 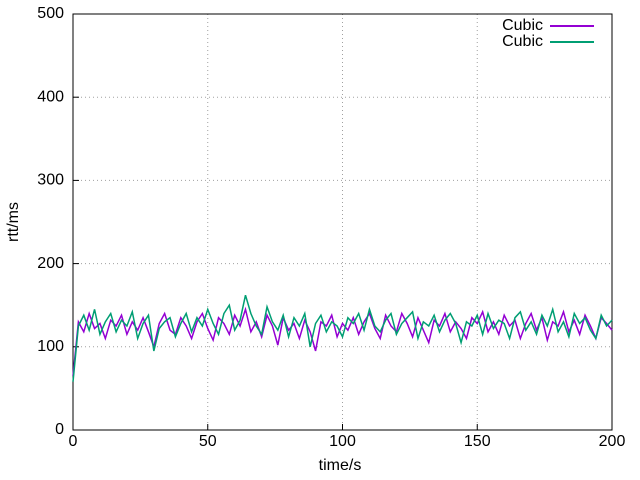 What do you see at coordinates (612, 441) in the screenshot?
I see `x-tick-label: 200` at bounding box center [612, 441].